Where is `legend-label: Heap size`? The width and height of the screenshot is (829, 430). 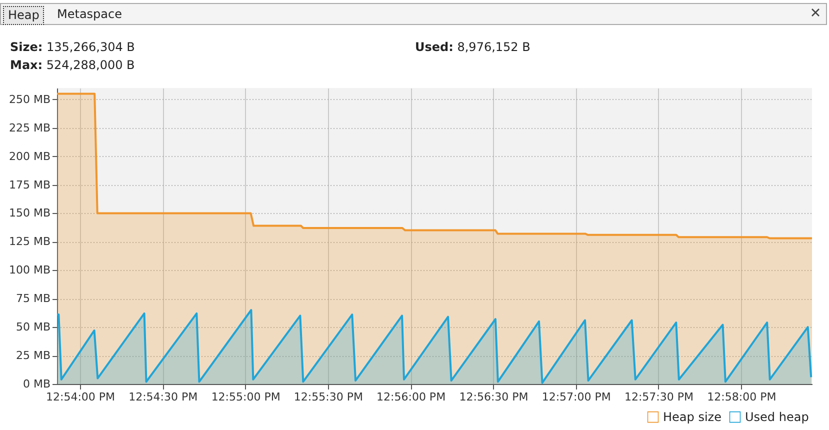
legend-label: Heap size is located at coordinates (692, 417).